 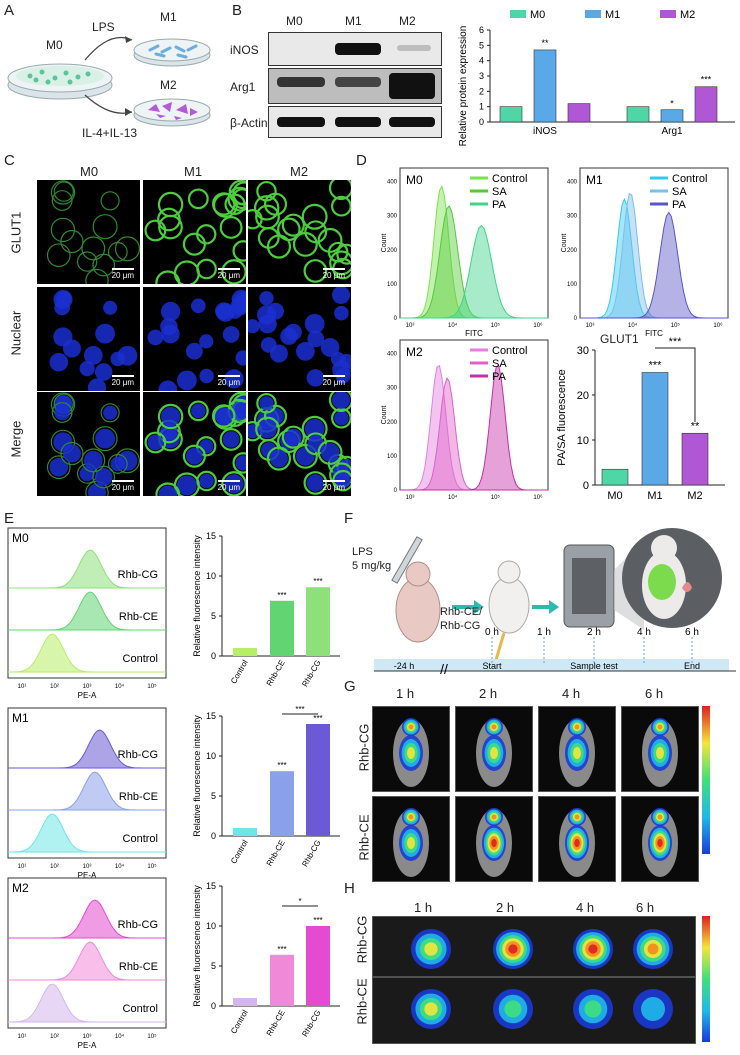 I want to click on x-tick-label: Control, so click(x=239, y=1021).